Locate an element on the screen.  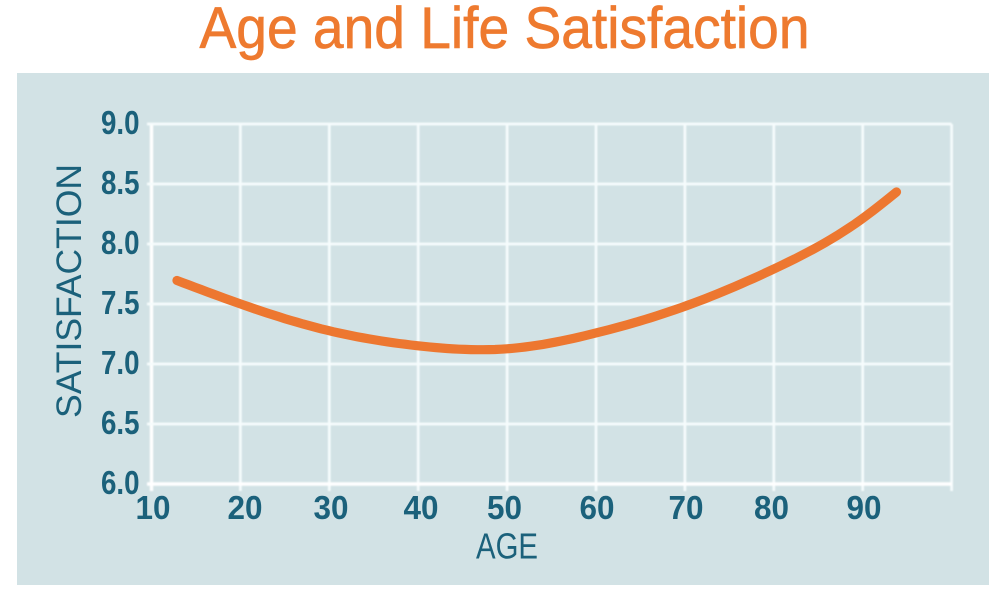
svg-text: 8.0 is located at coordinates (120, 242).